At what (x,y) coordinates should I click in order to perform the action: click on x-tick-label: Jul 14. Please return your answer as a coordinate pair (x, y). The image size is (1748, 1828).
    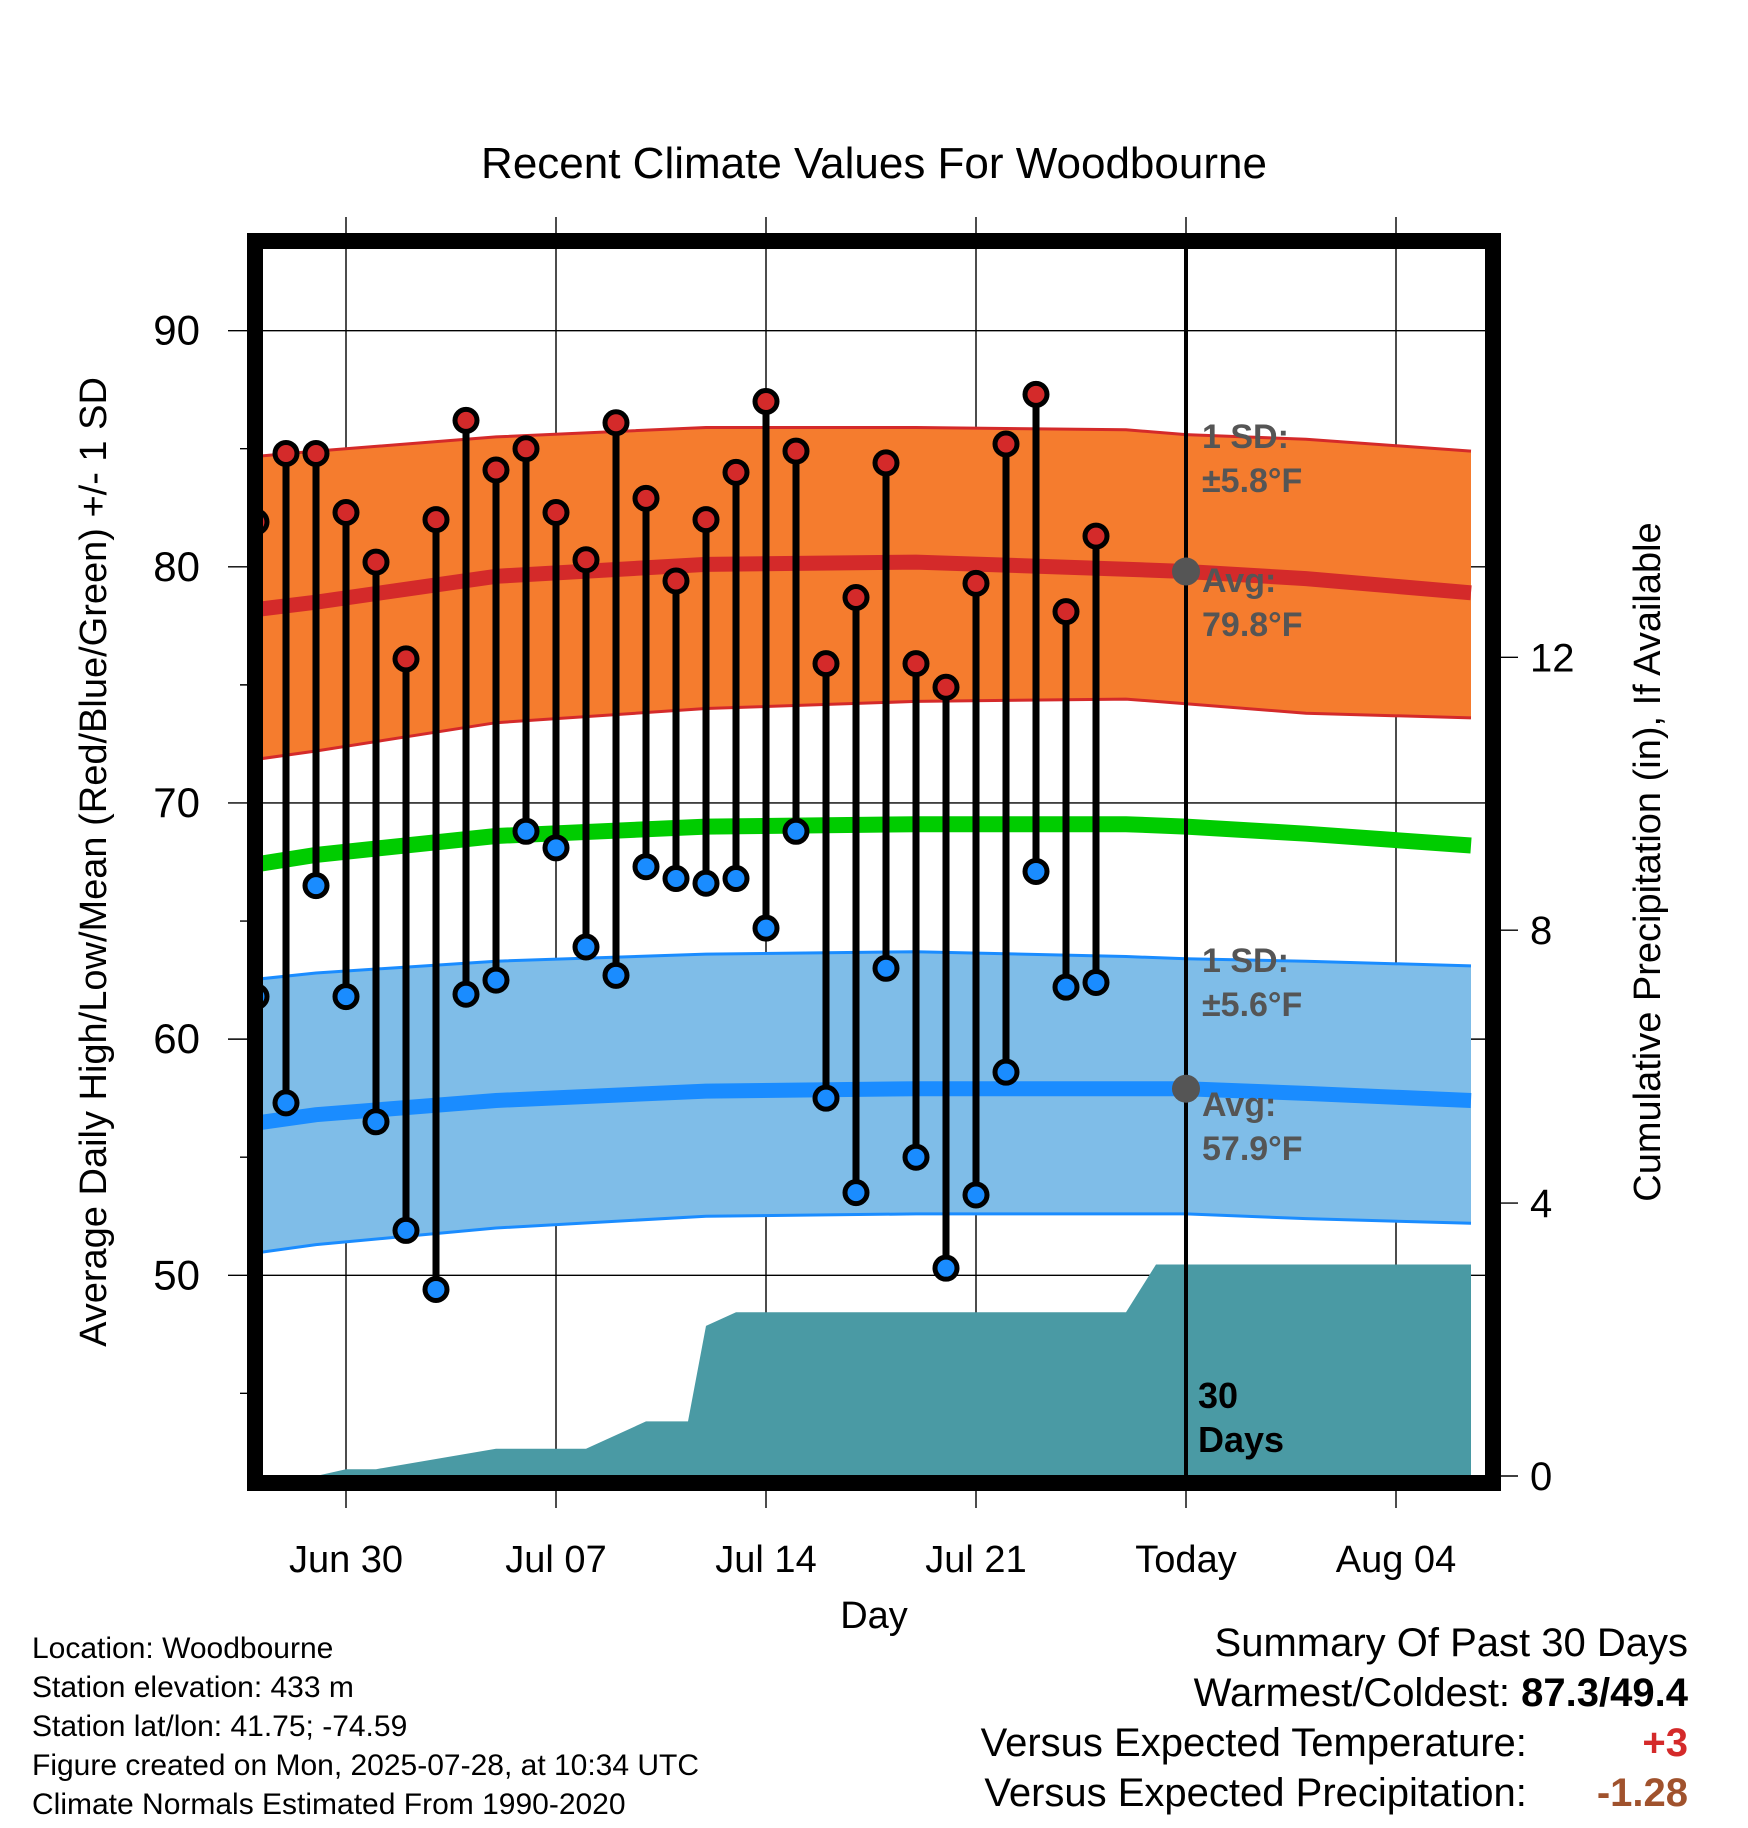
    Looking at the image, I should click on (765, 1560).